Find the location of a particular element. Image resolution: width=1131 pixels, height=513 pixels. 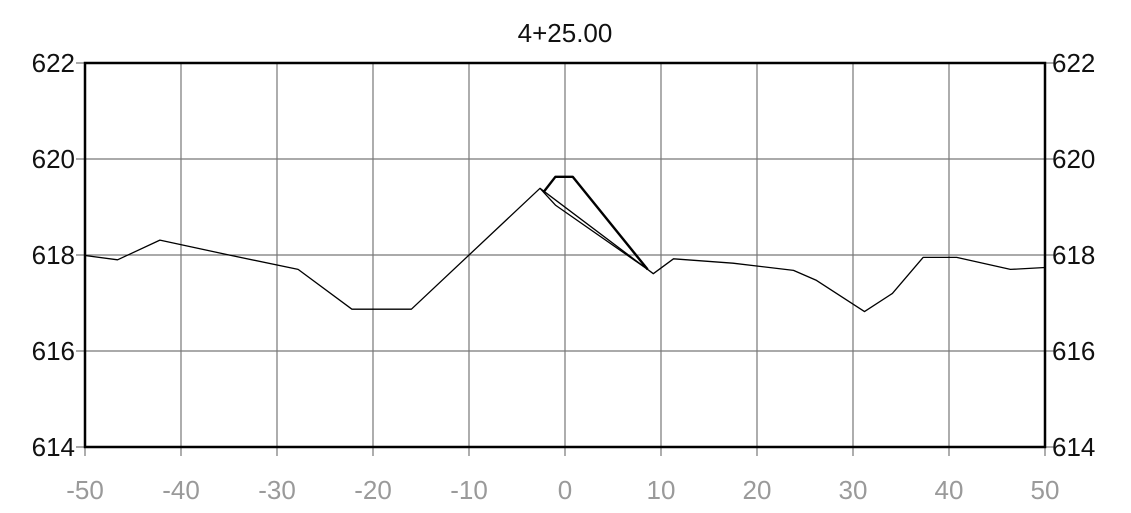

x-tick-label: -10 is located at coordinates (469, 490).